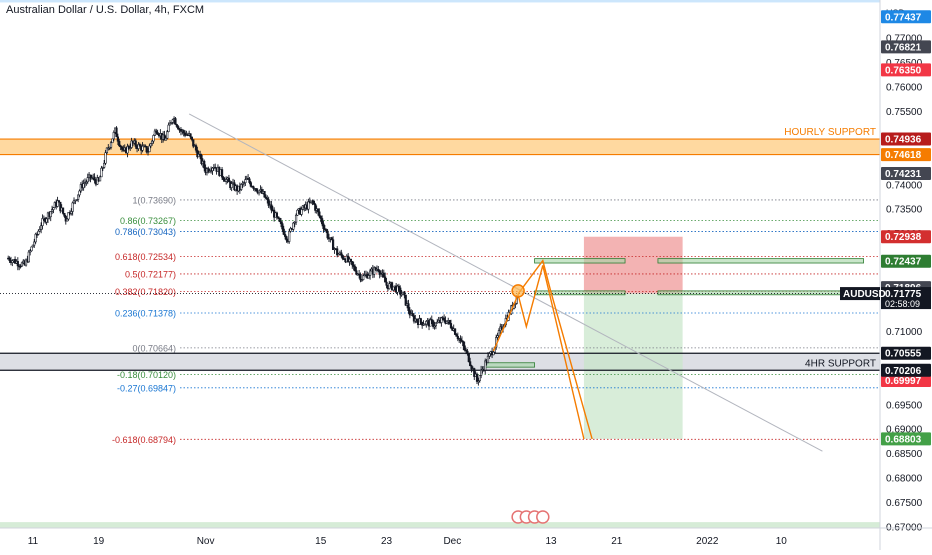 This screenshot has height=555, width=932. Describe the element at coordinates (154, 348) in the screenshot. I see `fib-level-label: 0(0.70664)` at that location.